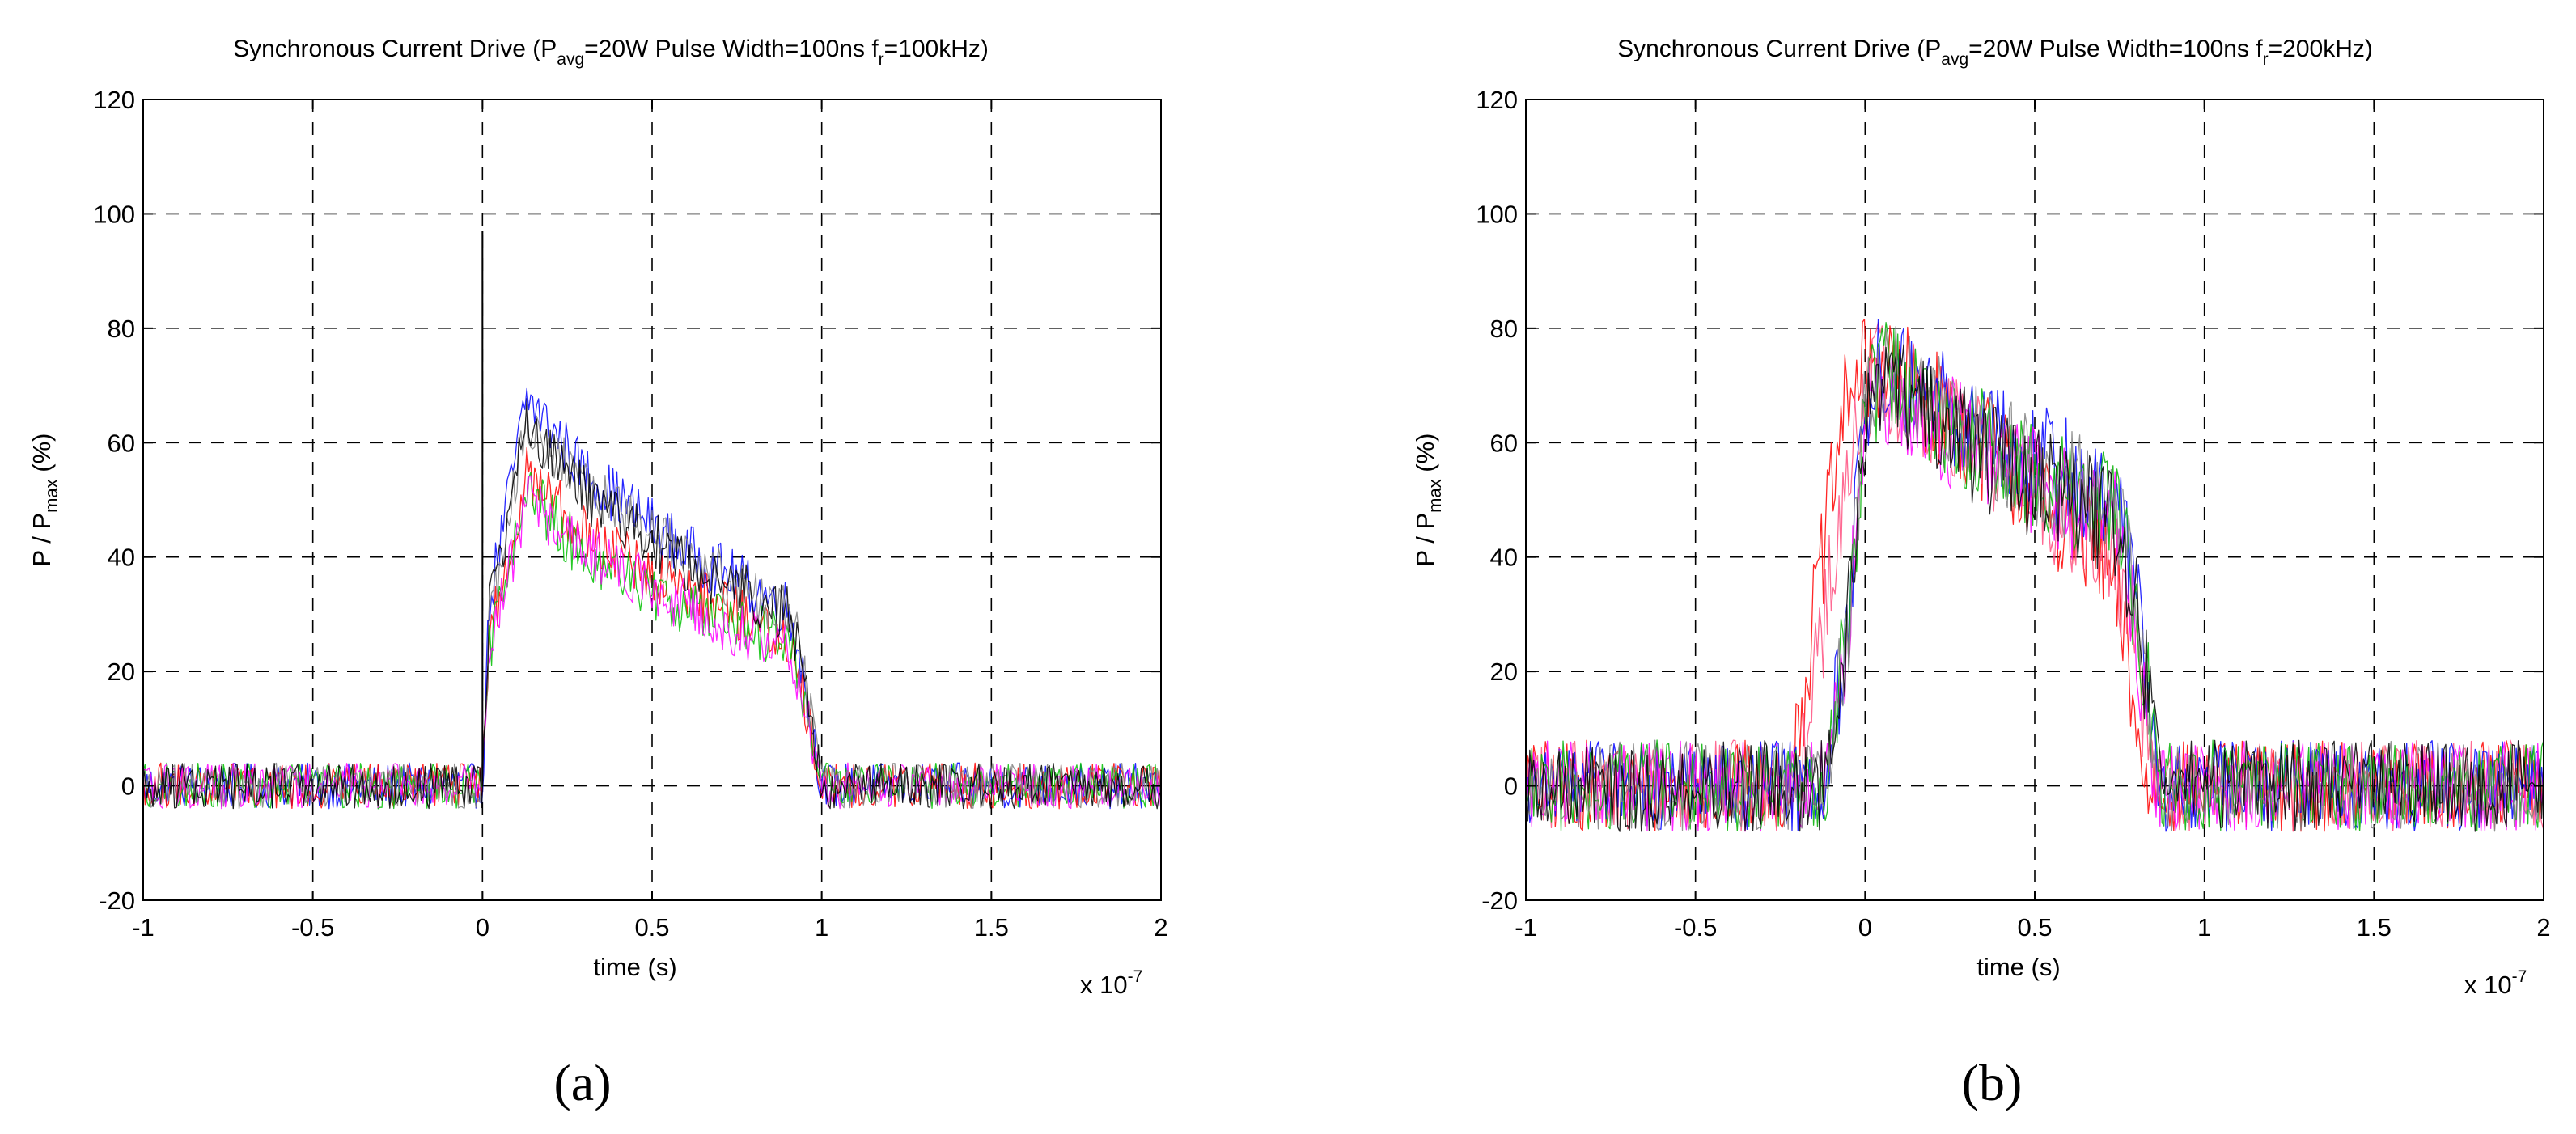  I want to click on chart-a-ytick-label: 0, so click(128, 787).